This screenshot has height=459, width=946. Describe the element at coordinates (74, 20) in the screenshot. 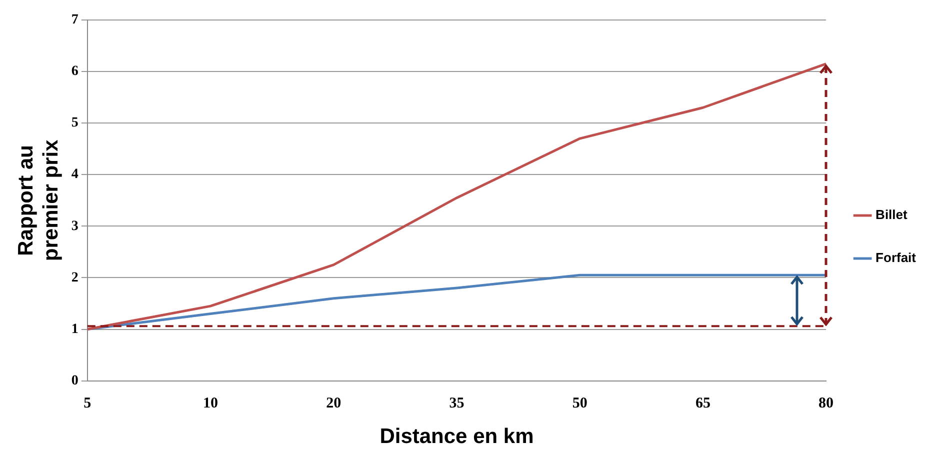

I see `y-tick-label: 7` at that location.